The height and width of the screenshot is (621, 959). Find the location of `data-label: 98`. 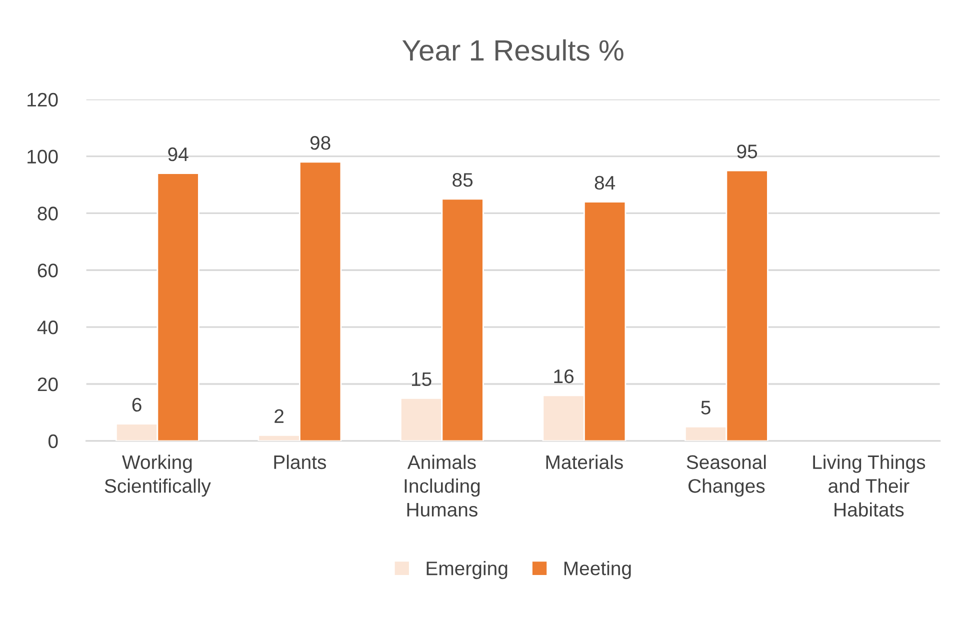

data-label: 98 is located at coordinates (320, 143).